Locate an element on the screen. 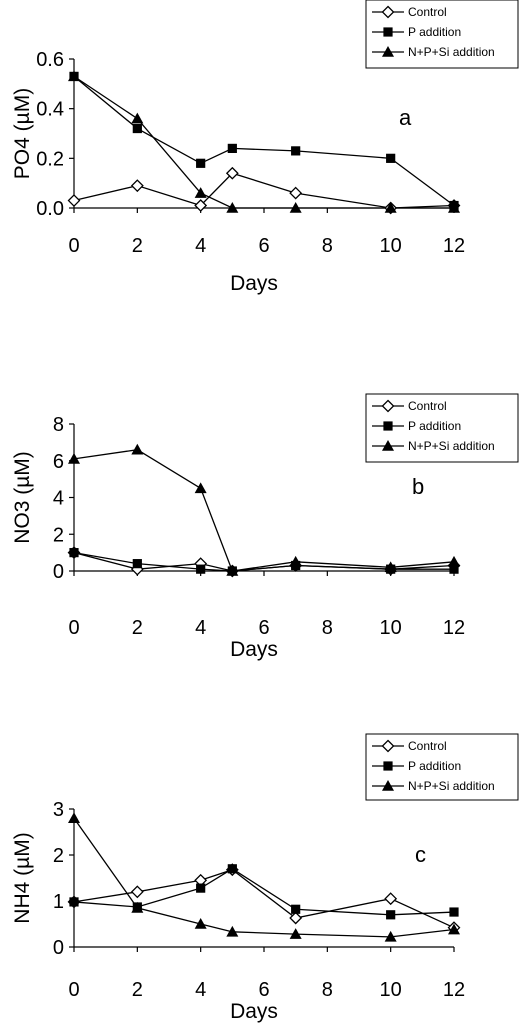 The height and width of the screenshot is (1033, 520). y-tick-label: 0.4 is located at coordinates (50, 110).